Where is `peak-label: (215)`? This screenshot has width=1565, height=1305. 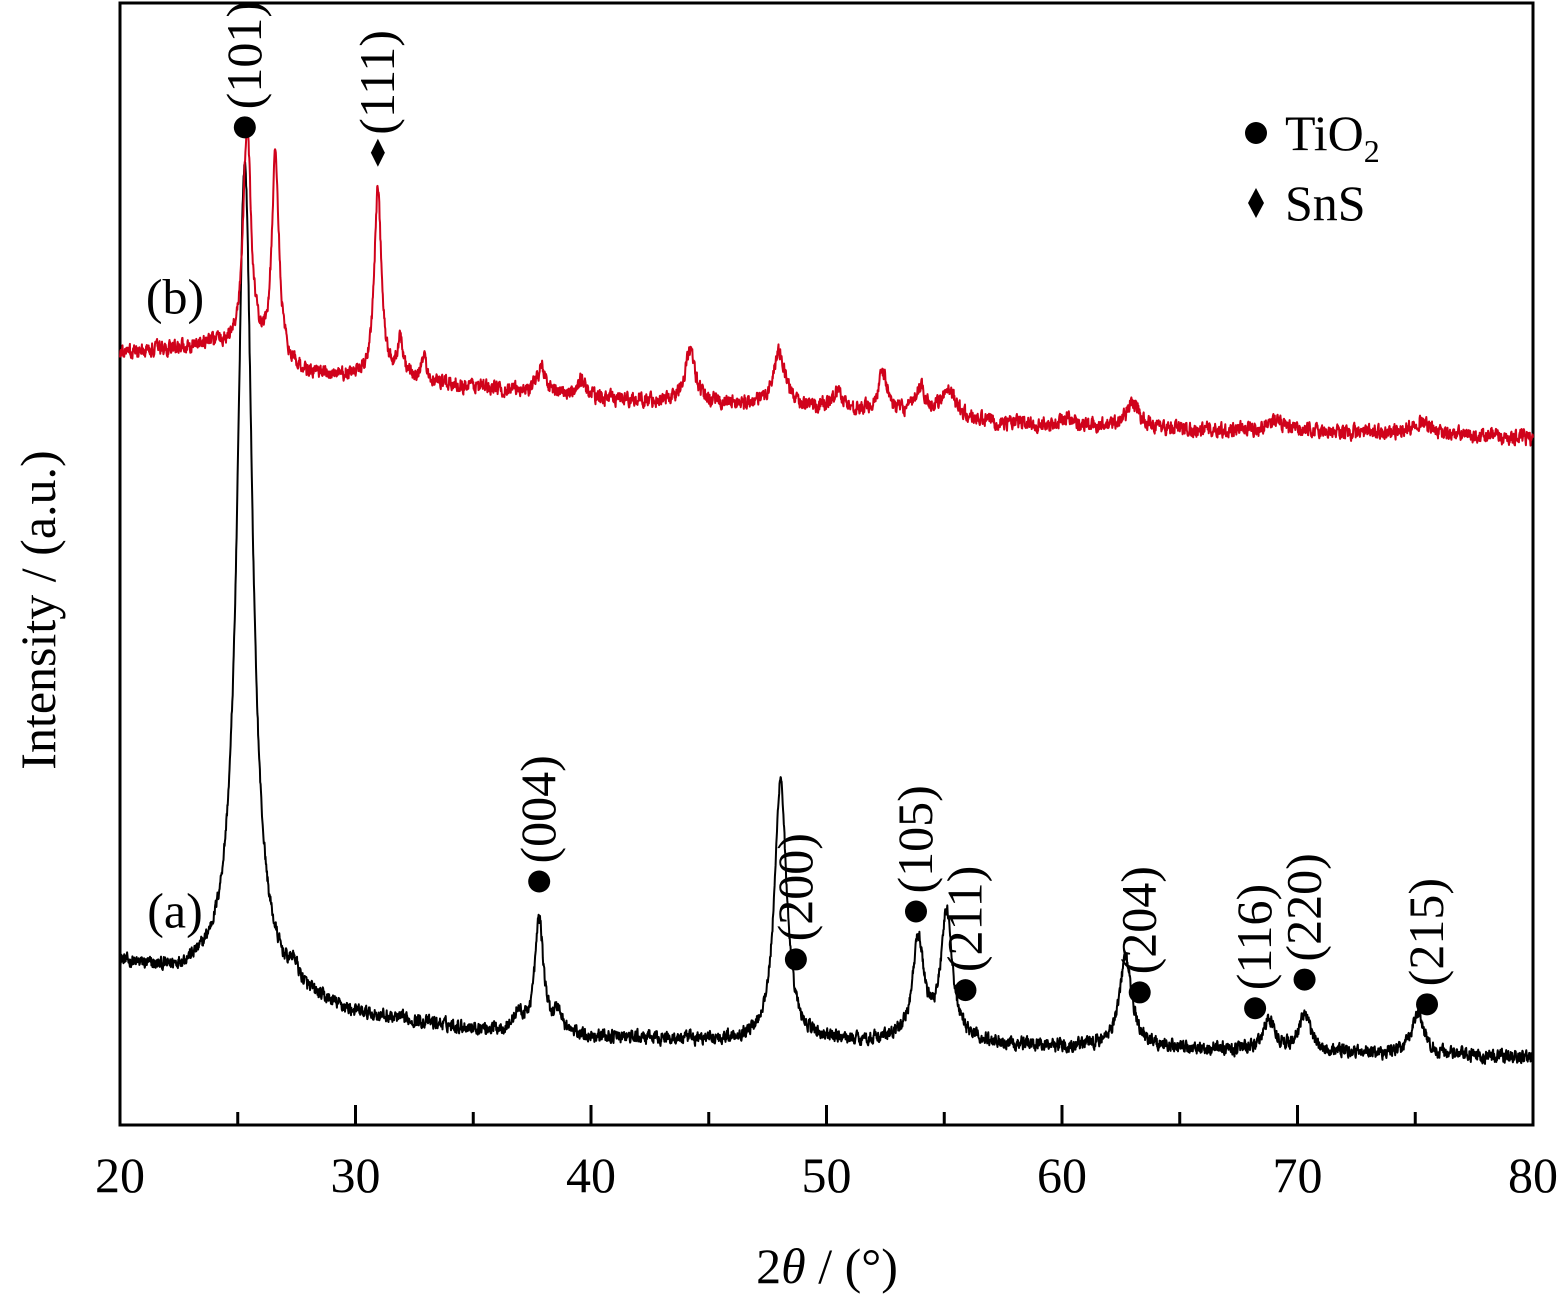
peak-label: (215) is located at coordinates (1426, 932).